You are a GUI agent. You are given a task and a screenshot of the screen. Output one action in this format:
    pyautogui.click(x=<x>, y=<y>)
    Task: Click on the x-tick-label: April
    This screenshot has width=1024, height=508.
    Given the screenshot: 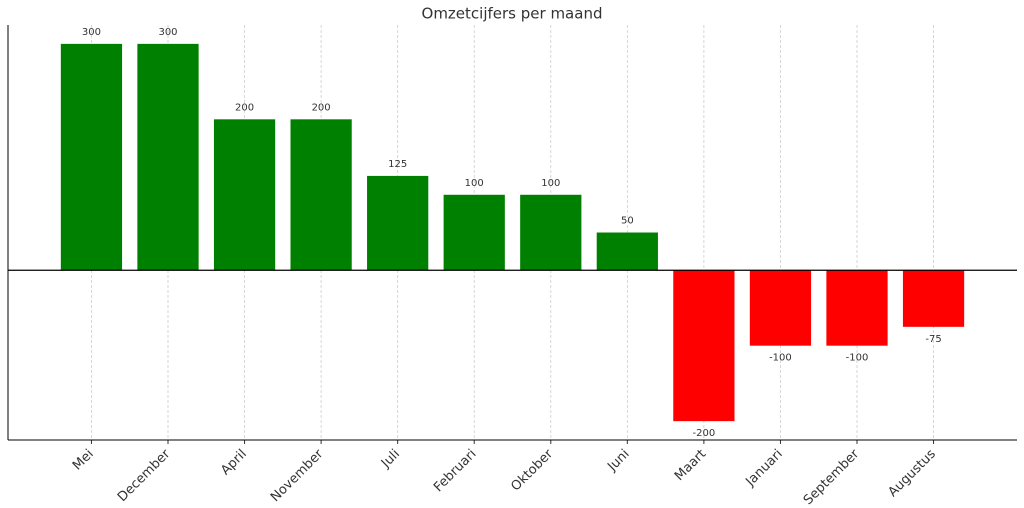 What is the action you would take?
    pyautogui.click(x=234, y=463)
    